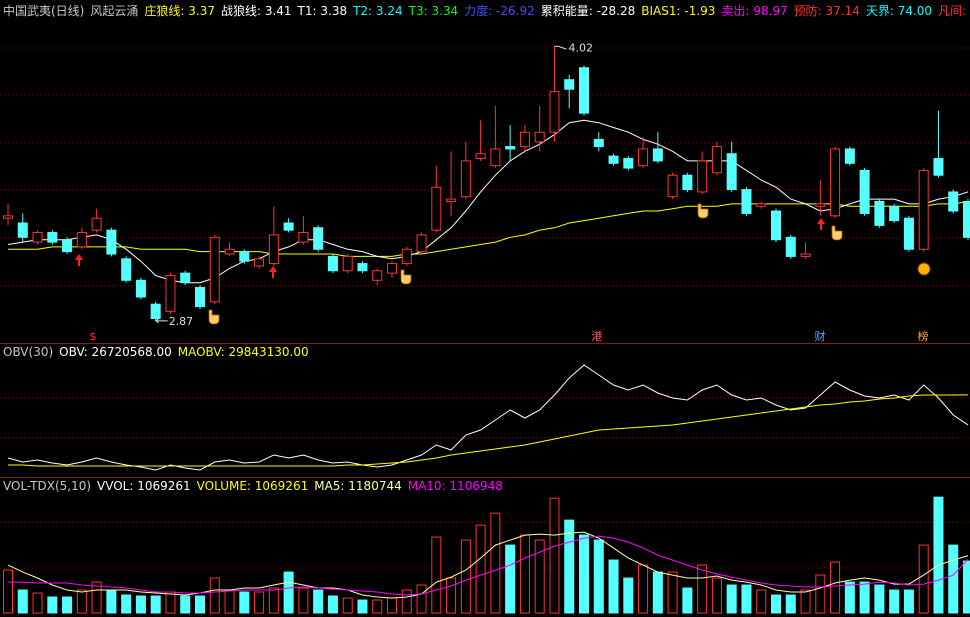 Image resolution: width=970 pixels, height=617 pixels. I want to click on buy-arrow, so click(821, 224).